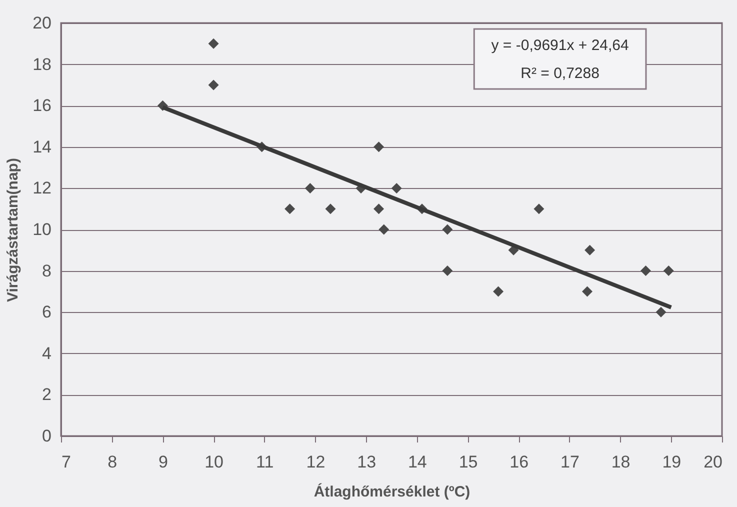 Image resolution: width=737 pixels, height=507 pixels. Describe the element at coordinates (42, 188) in the screenshot. I see `y-tick-label: 12` at that location.